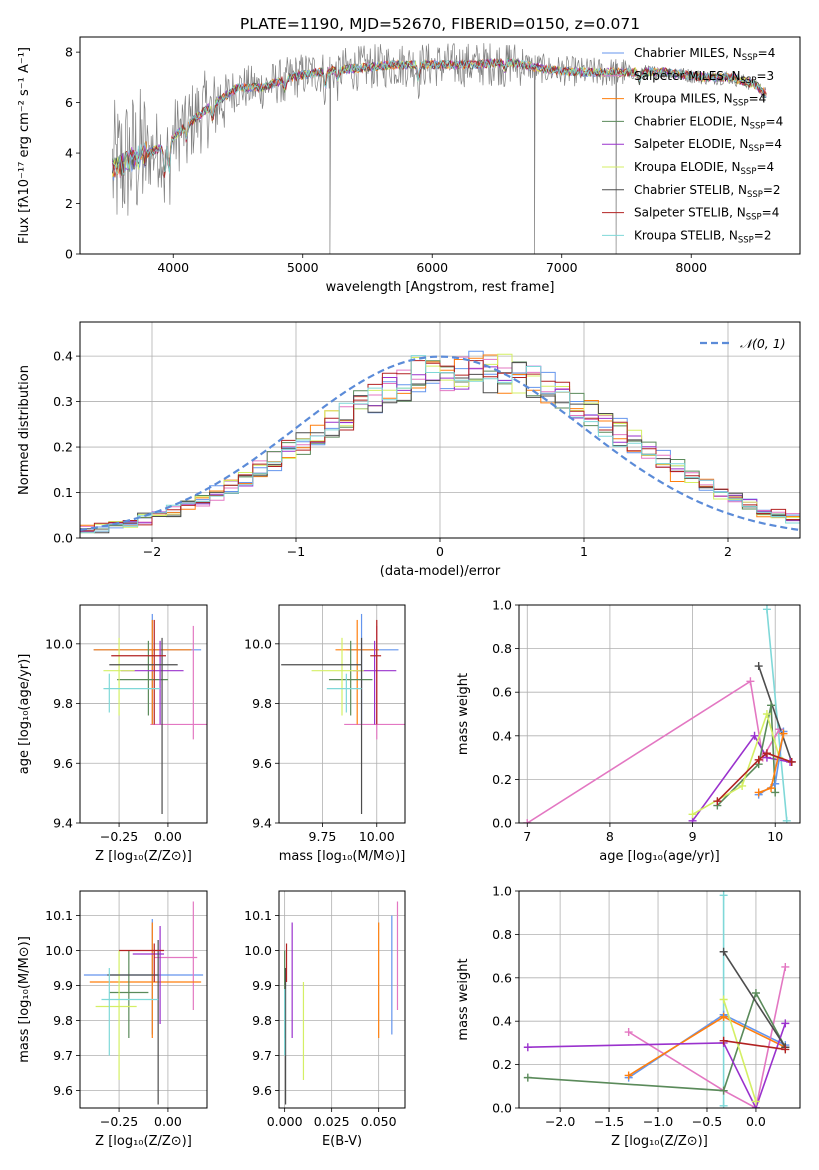  What do you see at coordinates (527, 836) in the screenshot?
I see `x-tick-label: 7` at bounding box center [527, 836].